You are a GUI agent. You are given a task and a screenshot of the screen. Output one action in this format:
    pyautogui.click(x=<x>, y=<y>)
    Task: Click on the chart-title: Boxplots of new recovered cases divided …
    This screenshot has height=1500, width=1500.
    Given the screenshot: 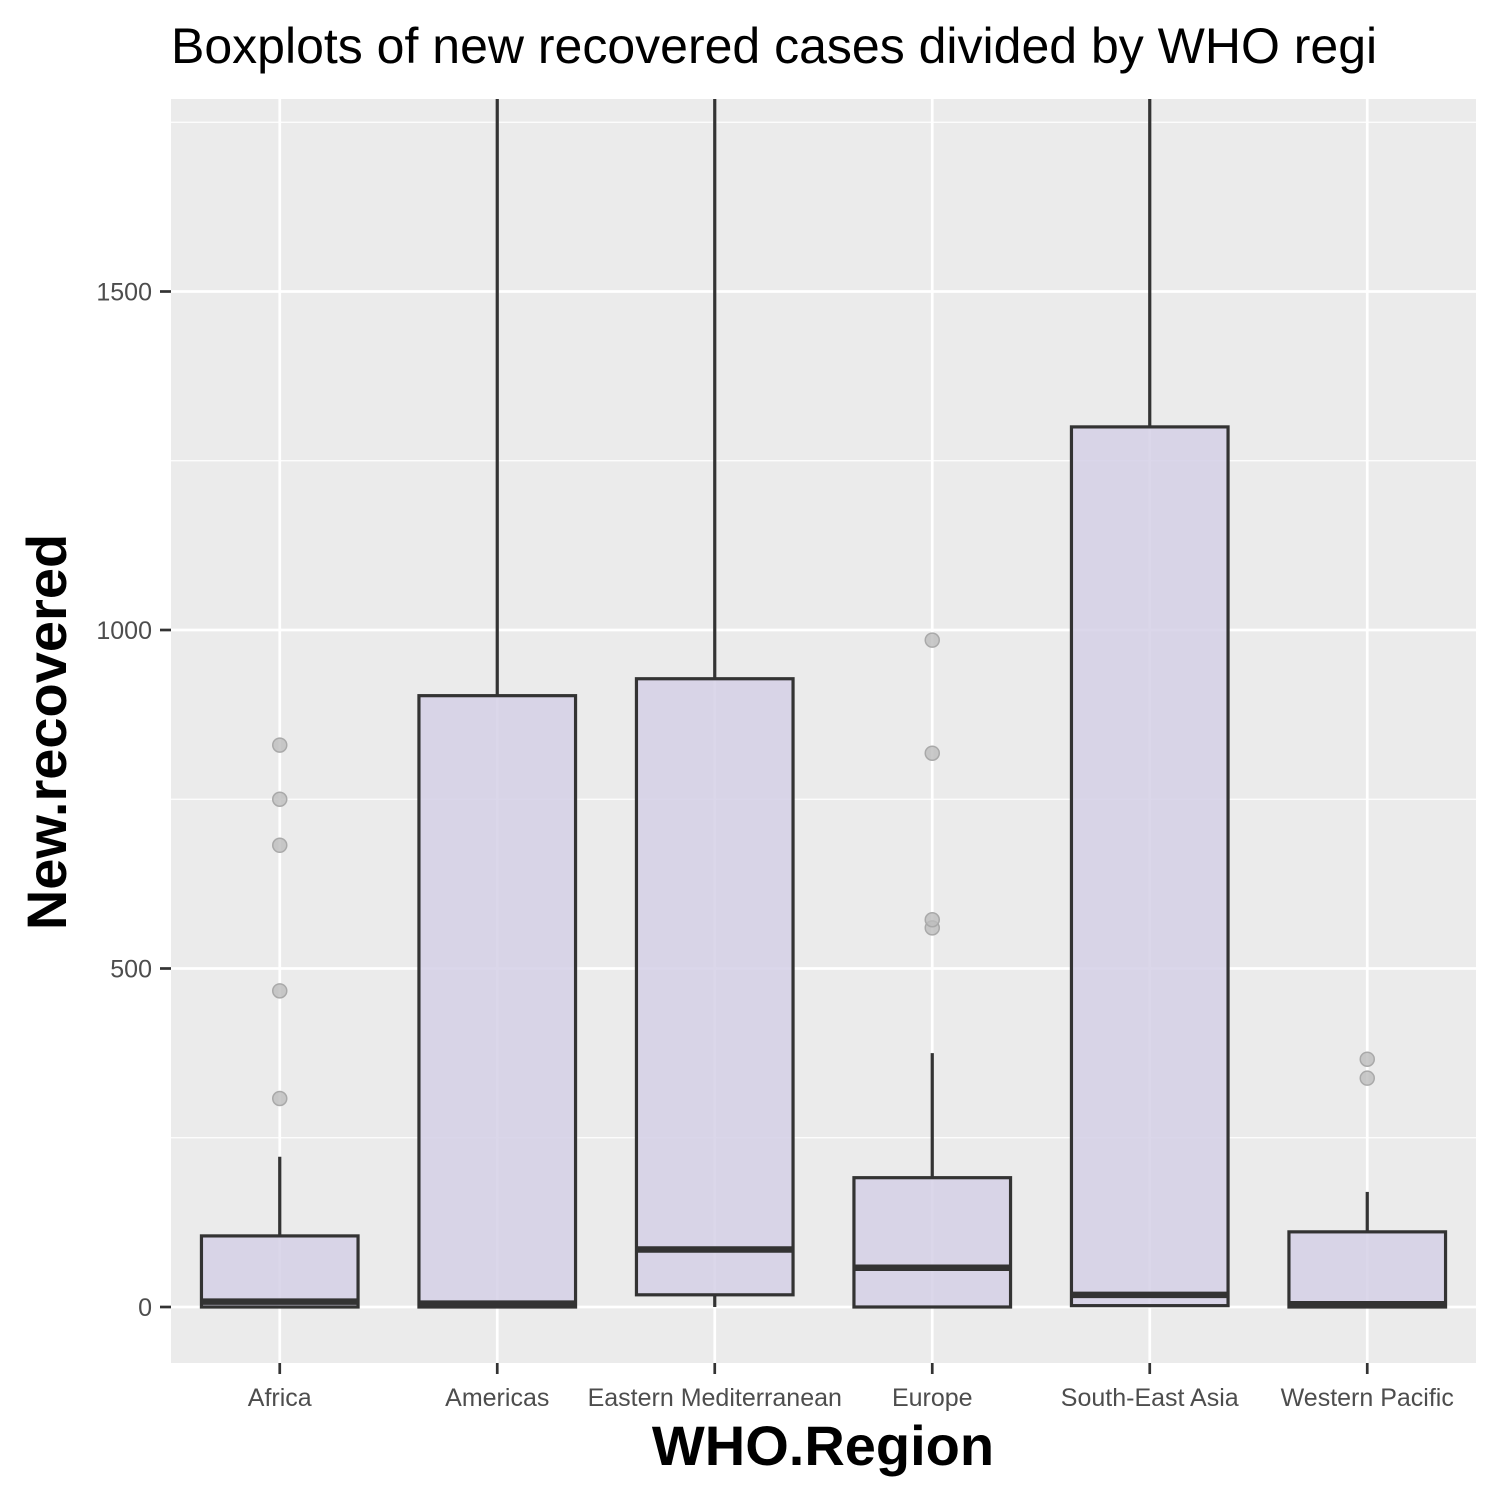 What is the action you would take?
    pyautogui.click(x=774, y=46)
    